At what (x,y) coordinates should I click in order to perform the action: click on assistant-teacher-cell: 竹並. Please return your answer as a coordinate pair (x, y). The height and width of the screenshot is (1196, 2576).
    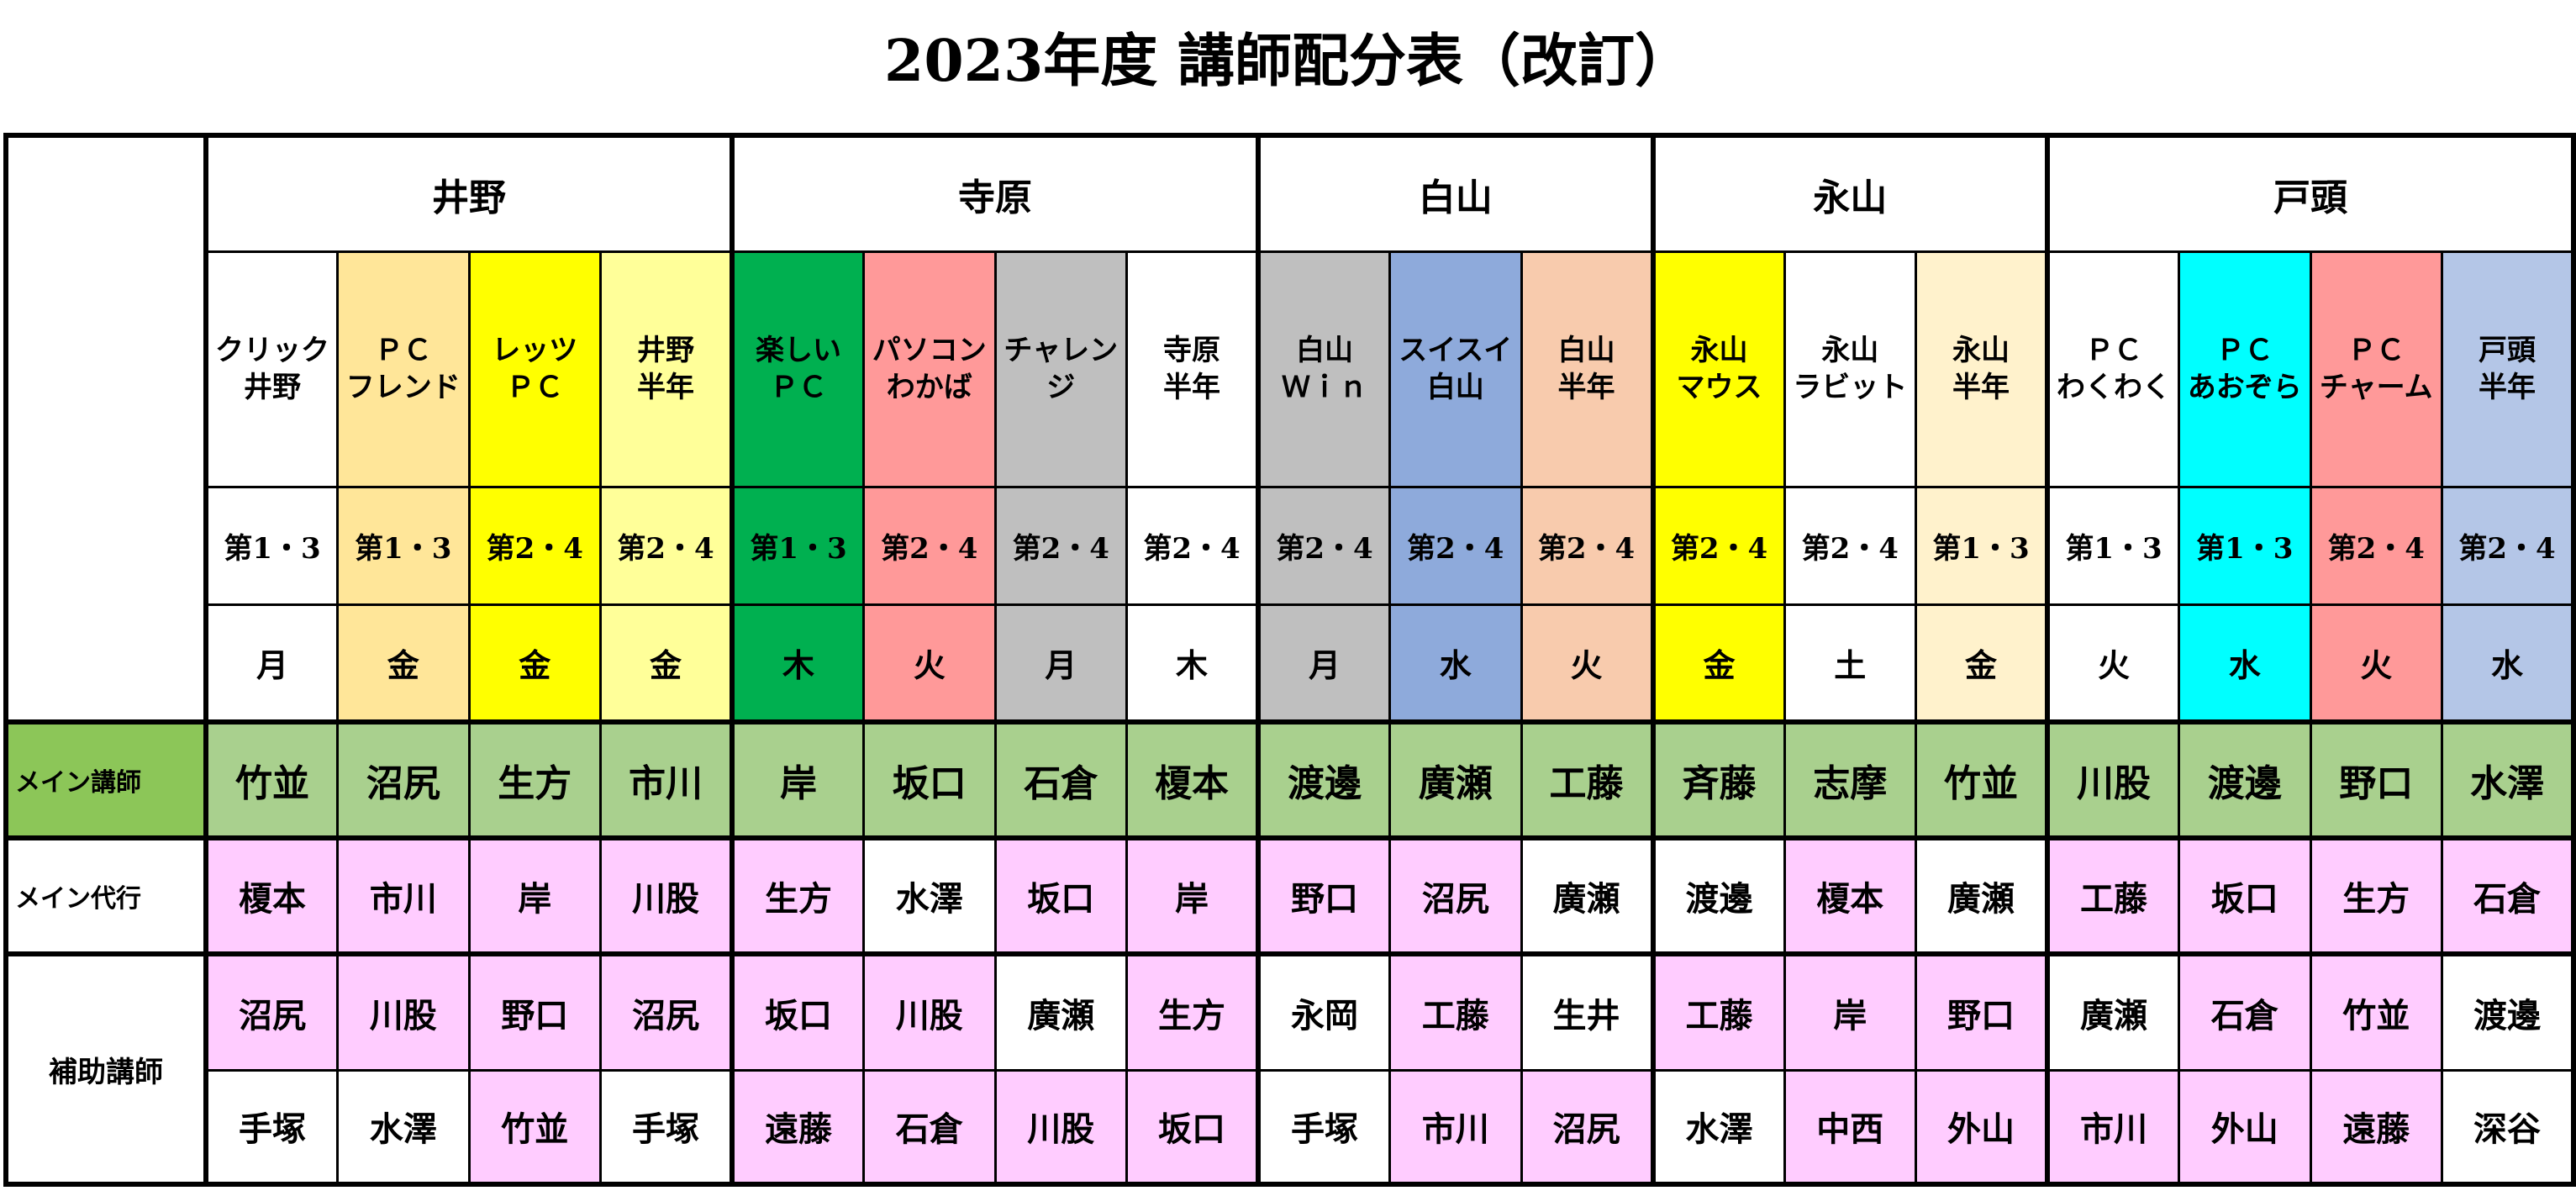
    Looking at the image, I should click on (534, 1127).